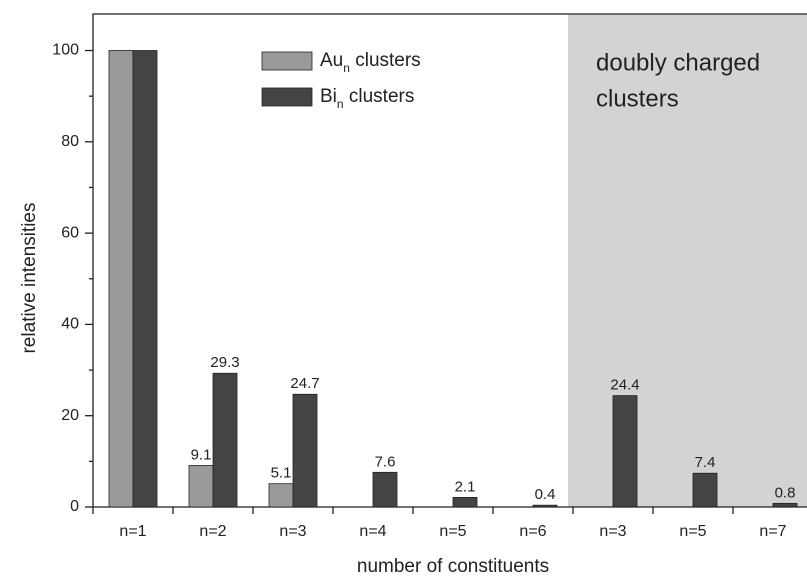  Describe the element at coordinates (224, 362) in the screenshot. I see `value-label: 29.3` at that location.